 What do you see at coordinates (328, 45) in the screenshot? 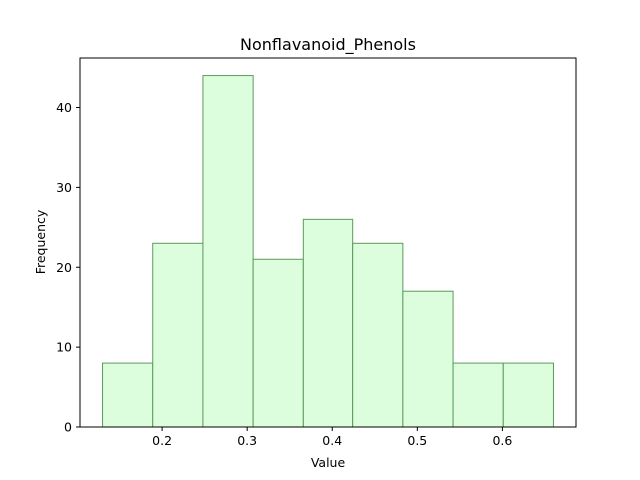
I see `chart-title: Nonflavanoid_Phenols` at bounding box center [328, 45].